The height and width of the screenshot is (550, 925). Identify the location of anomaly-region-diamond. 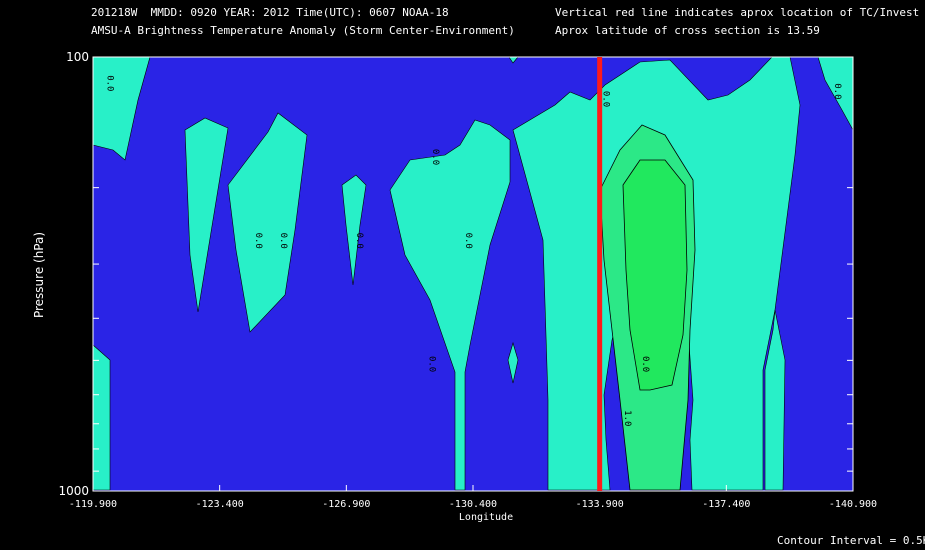
(513, 362).